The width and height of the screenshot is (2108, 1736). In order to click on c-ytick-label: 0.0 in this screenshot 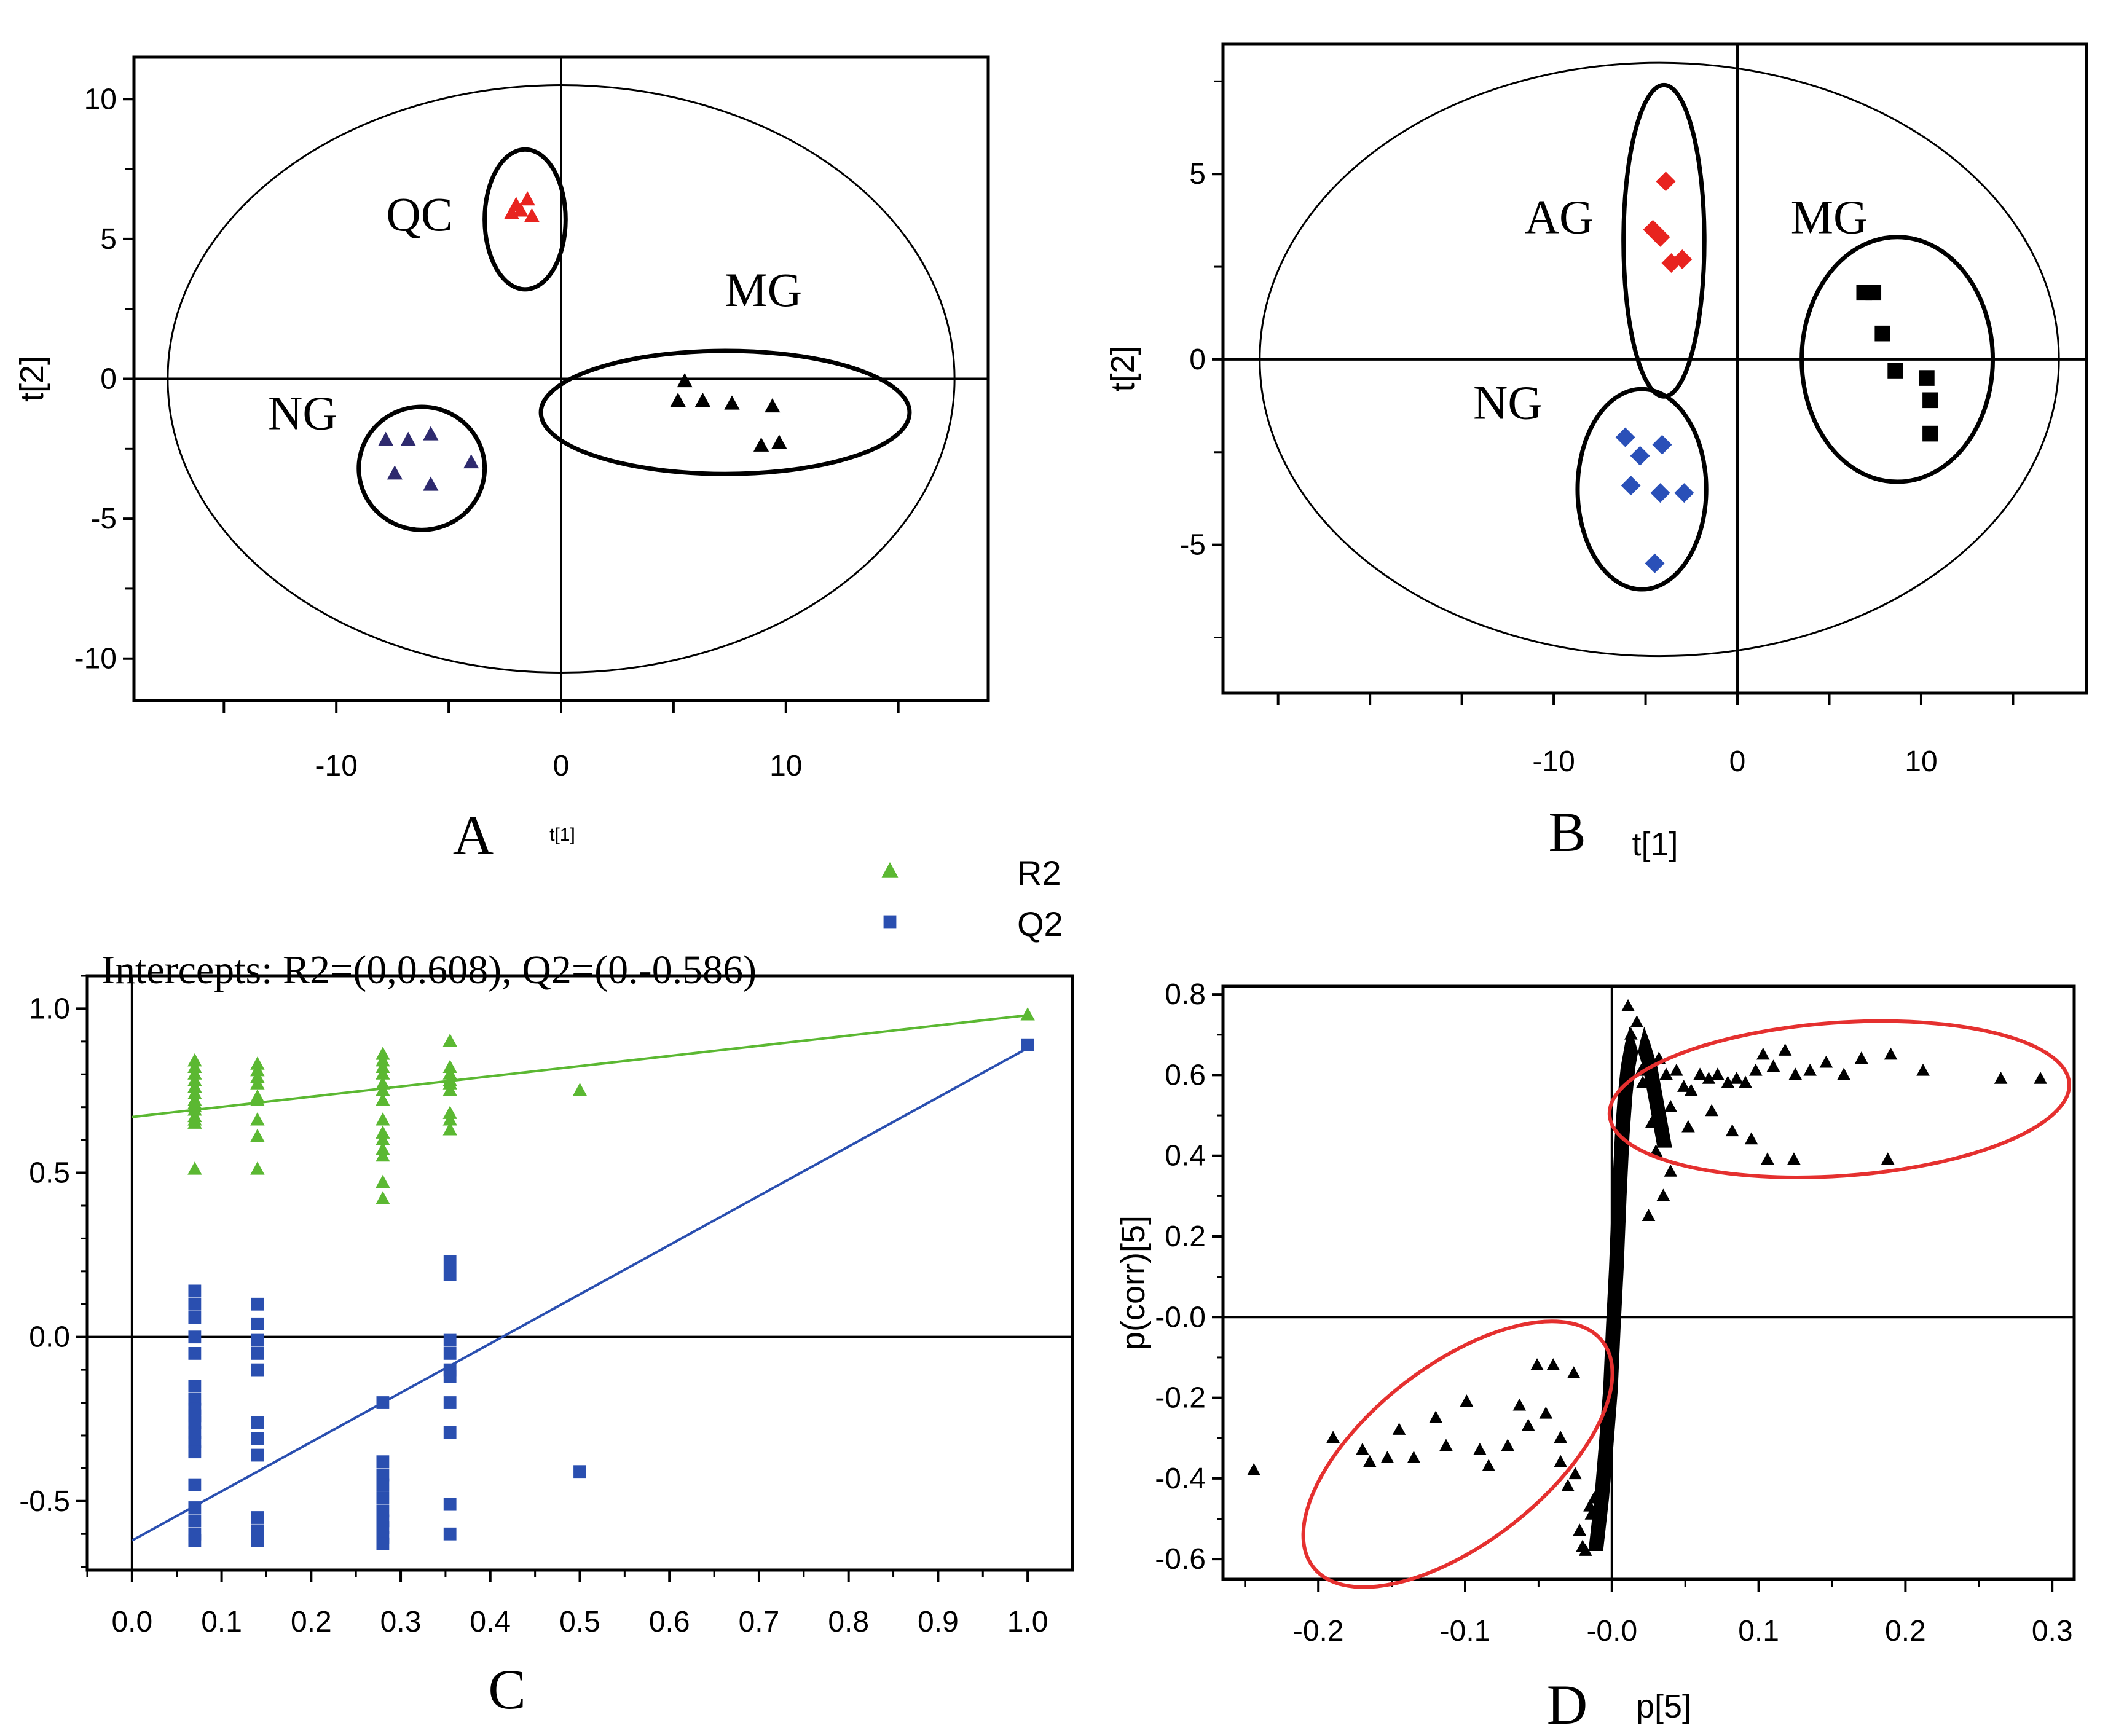, I will do `click(50, 1337)`.